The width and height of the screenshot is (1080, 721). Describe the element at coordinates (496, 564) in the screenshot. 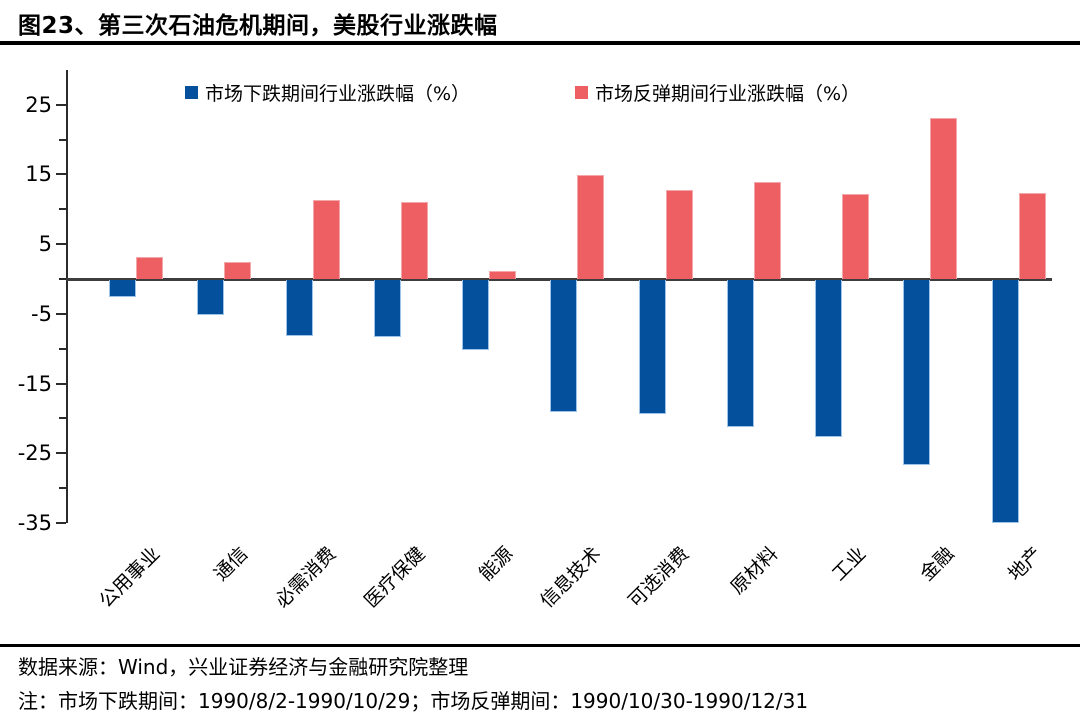

I see `x-category-label: 能源` at that location.